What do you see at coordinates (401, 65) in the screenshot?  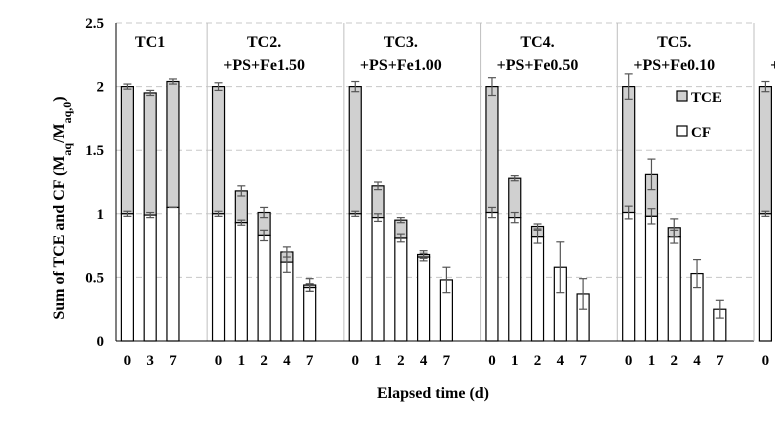 I see `group-label-line2: +PS+Fe1.00` at bounding box center [401, 65].